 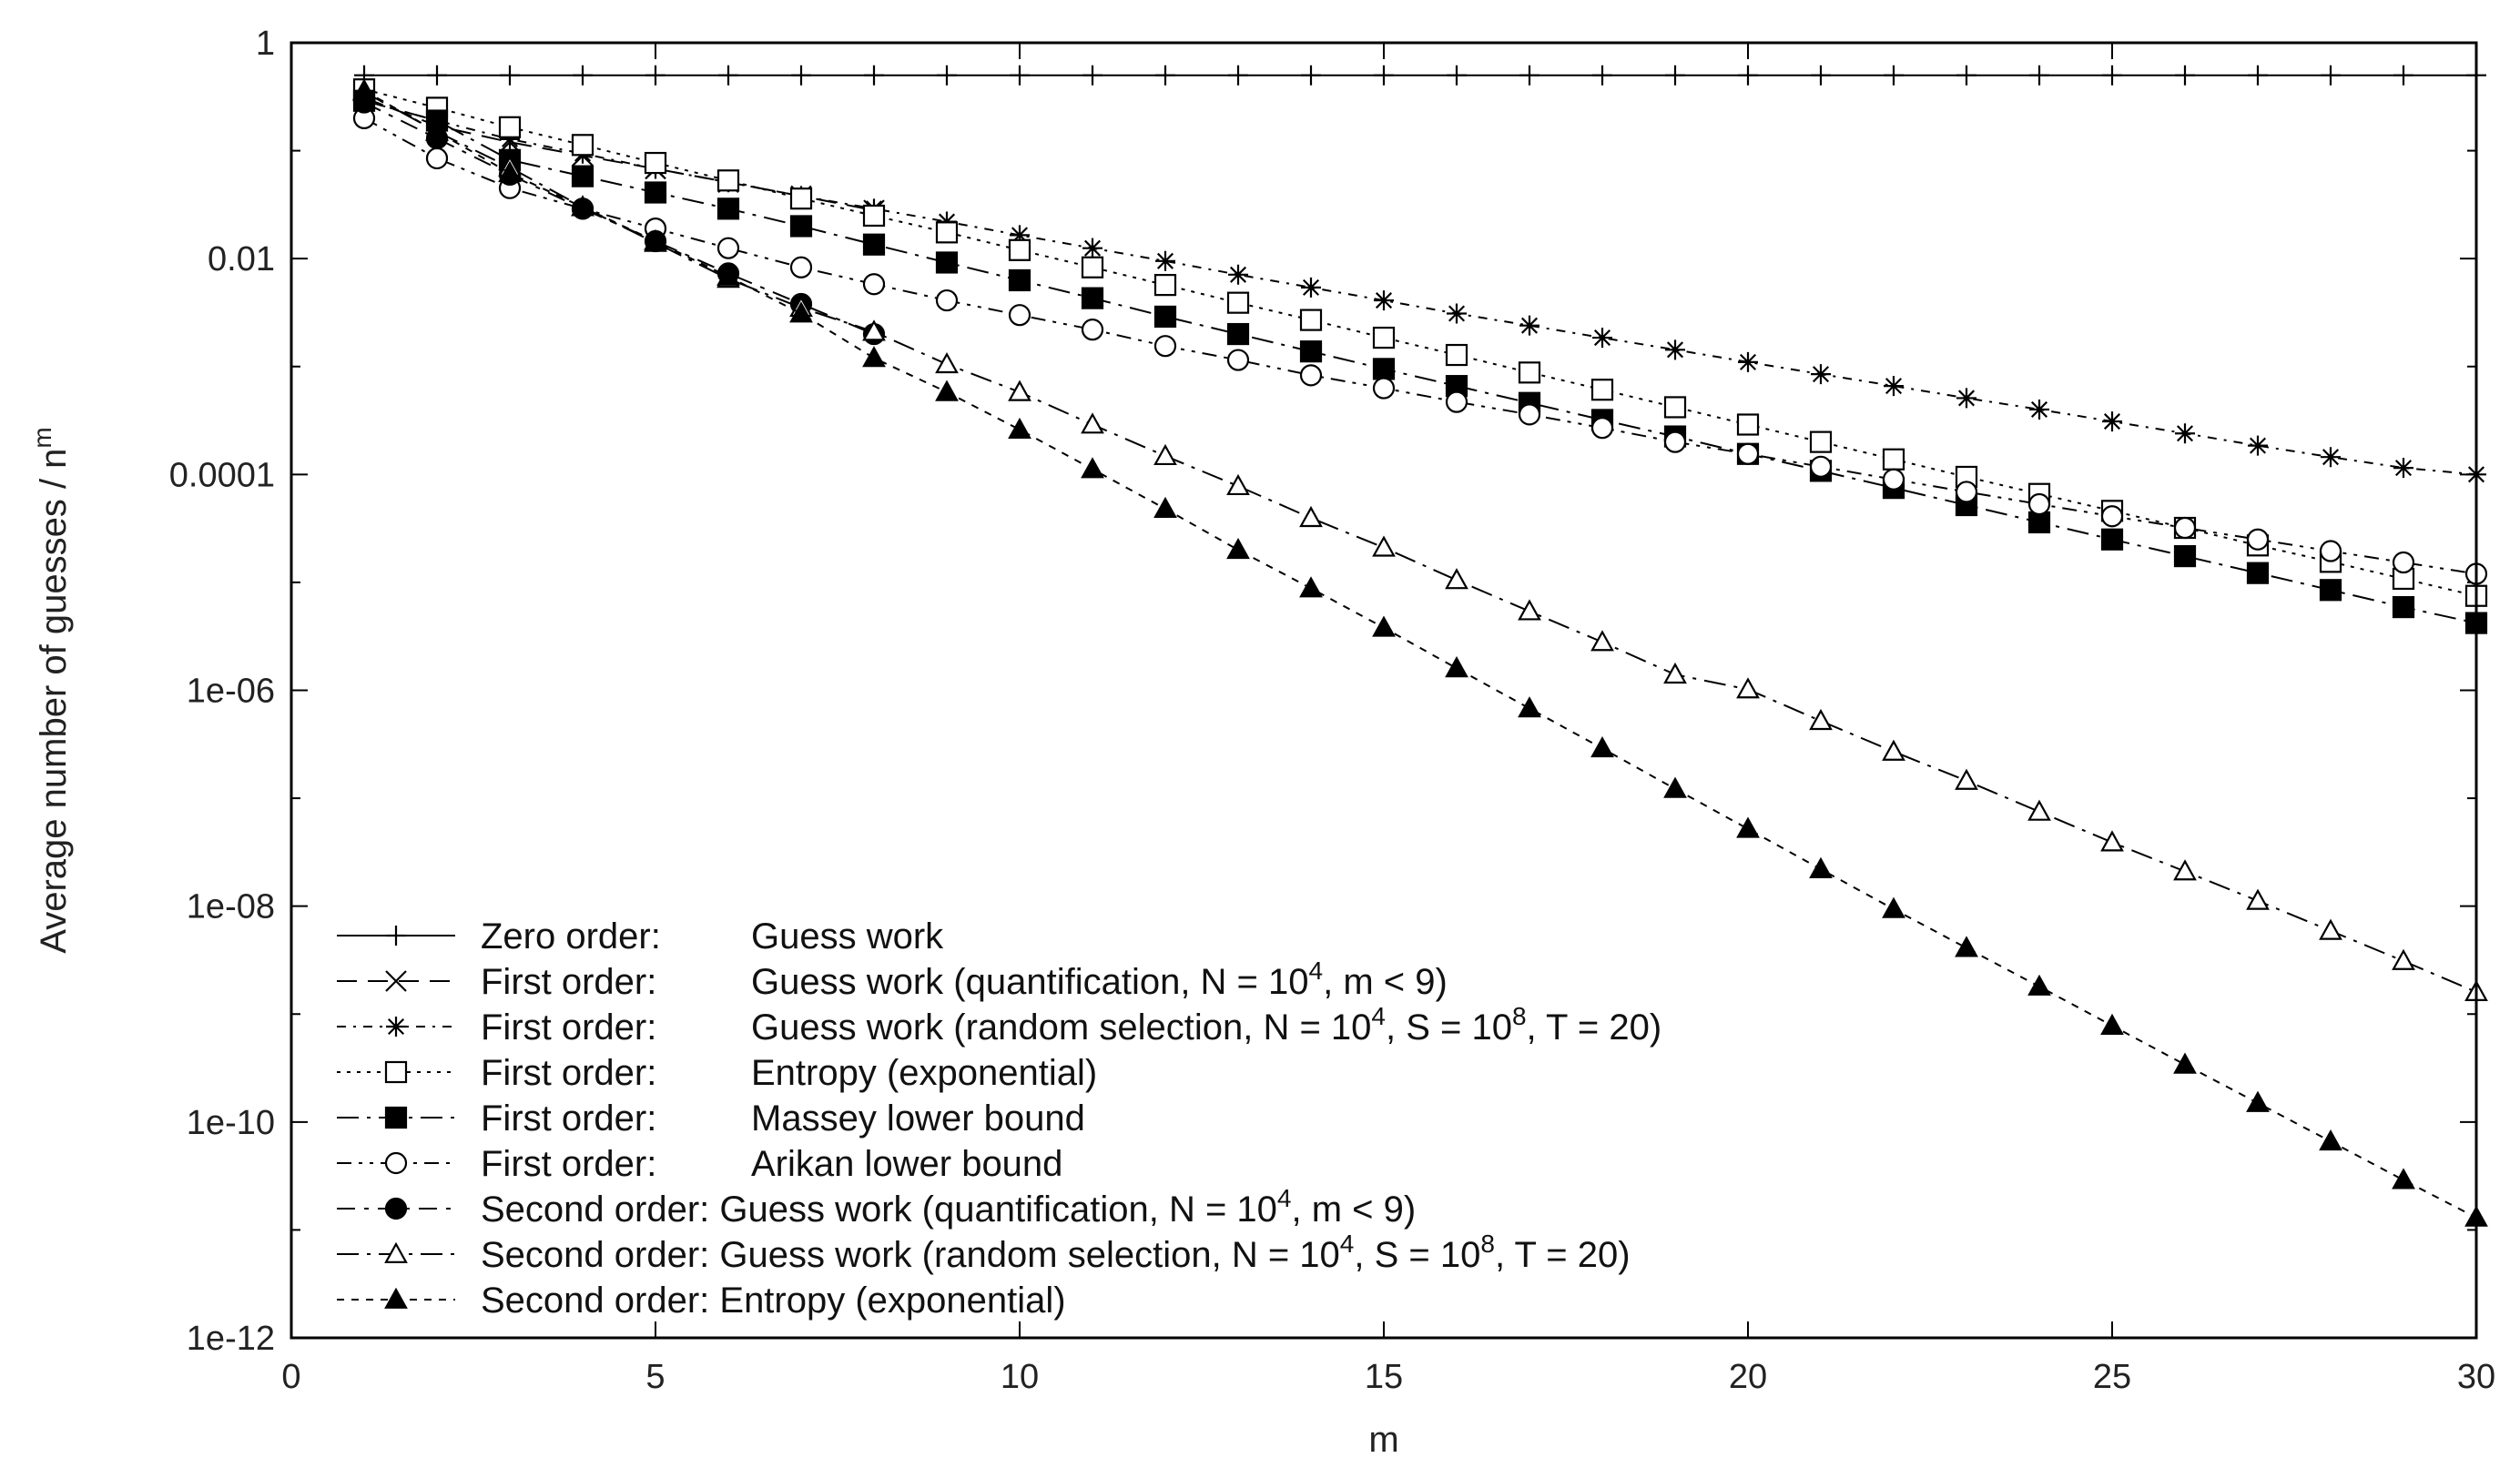 I want to click on legend-marker, so click(x=396, y=981).